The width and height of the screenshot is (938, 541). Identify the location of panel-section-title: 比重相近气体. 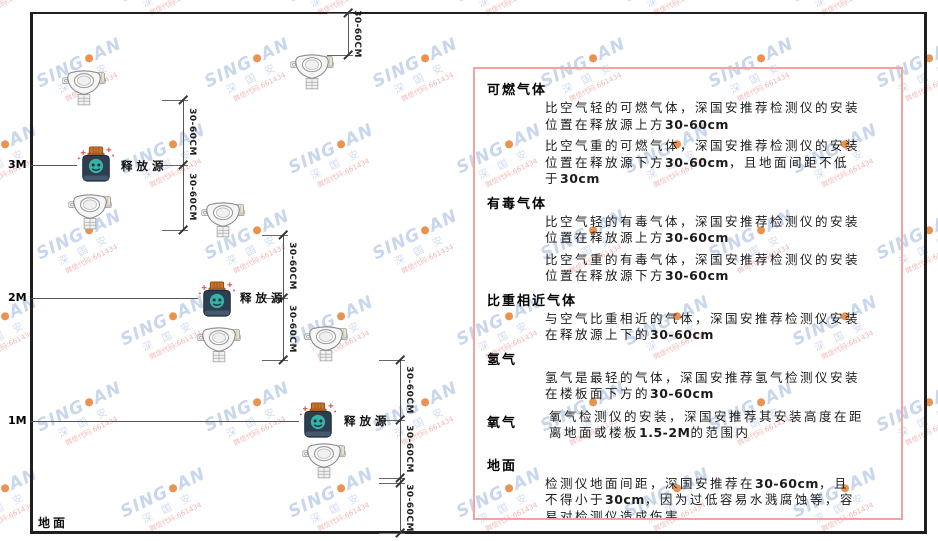
(532, 301).